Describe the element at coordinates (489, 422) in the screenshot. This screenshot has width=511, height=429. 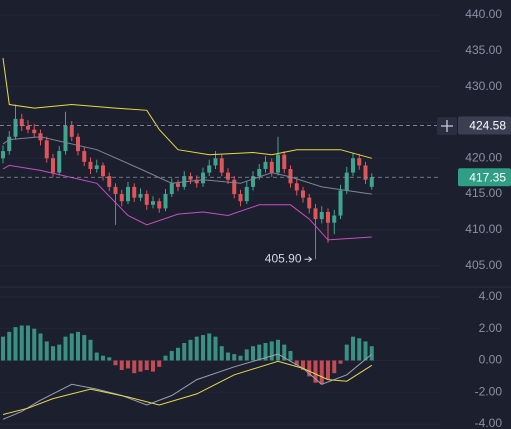
I see `y-tick-label: -4.00` at that location.